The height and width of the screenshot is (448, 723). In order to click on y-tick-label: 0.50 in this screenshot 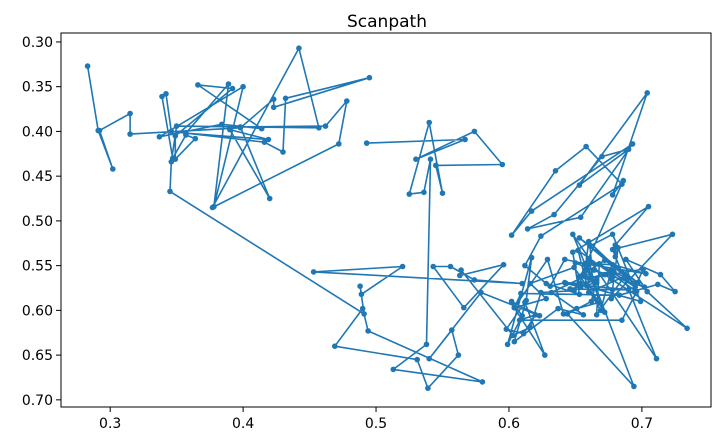, I will do `click(37, 222)`.